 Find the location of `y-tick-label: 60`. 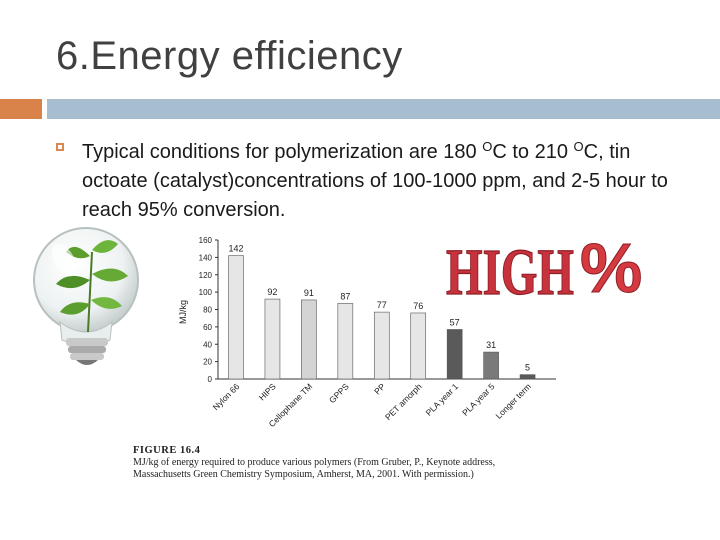

y-tick-label: 60 is located at coordinates (207, 327).